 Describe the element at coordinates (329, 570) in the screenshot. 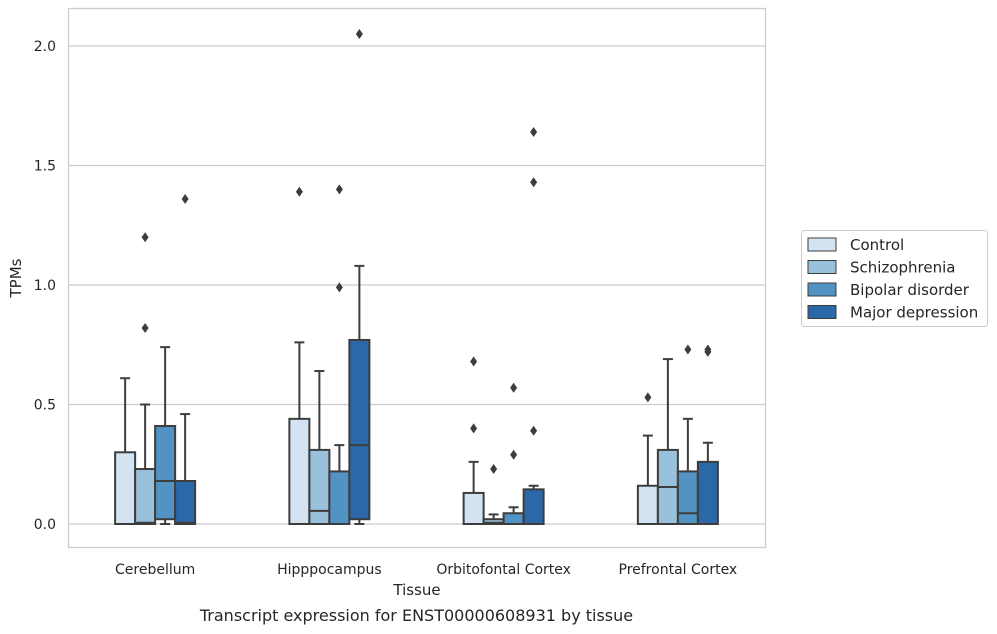

I see `x-tick-label: Hipppocampus` at that location.